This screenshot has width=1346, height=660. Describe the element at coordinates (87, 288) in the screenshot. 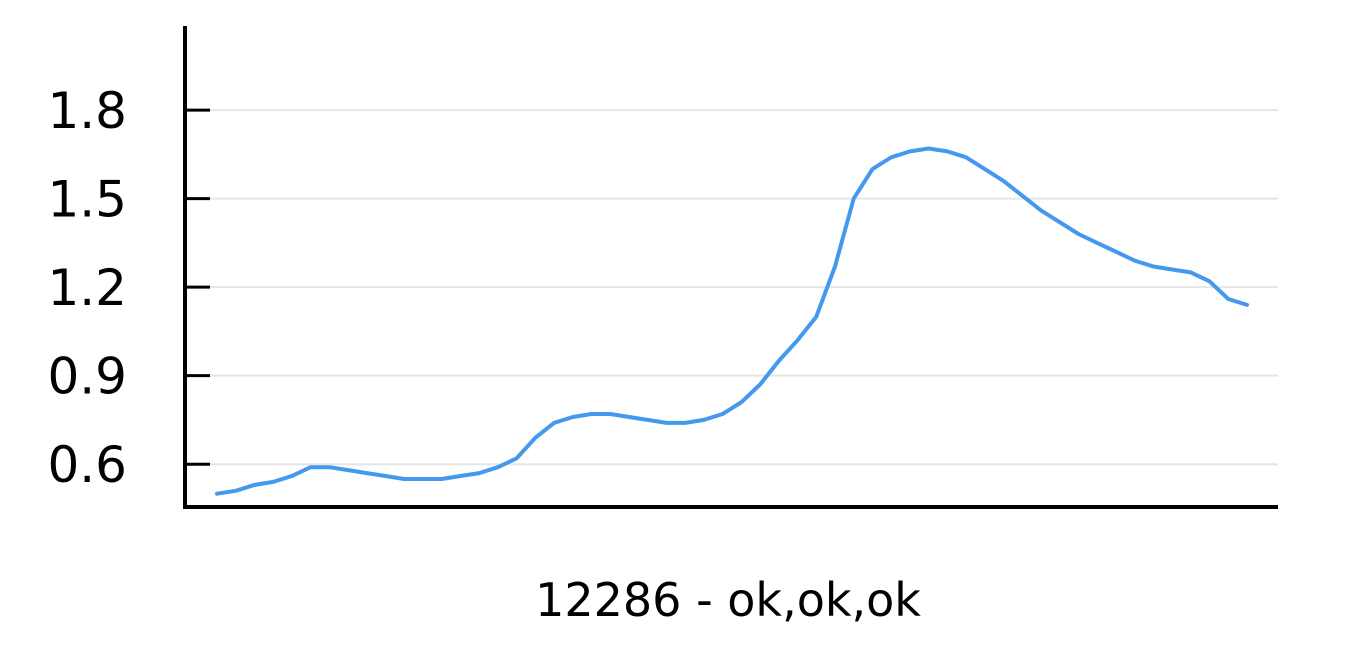

I see `y-tick-label: 1.2` at that location.